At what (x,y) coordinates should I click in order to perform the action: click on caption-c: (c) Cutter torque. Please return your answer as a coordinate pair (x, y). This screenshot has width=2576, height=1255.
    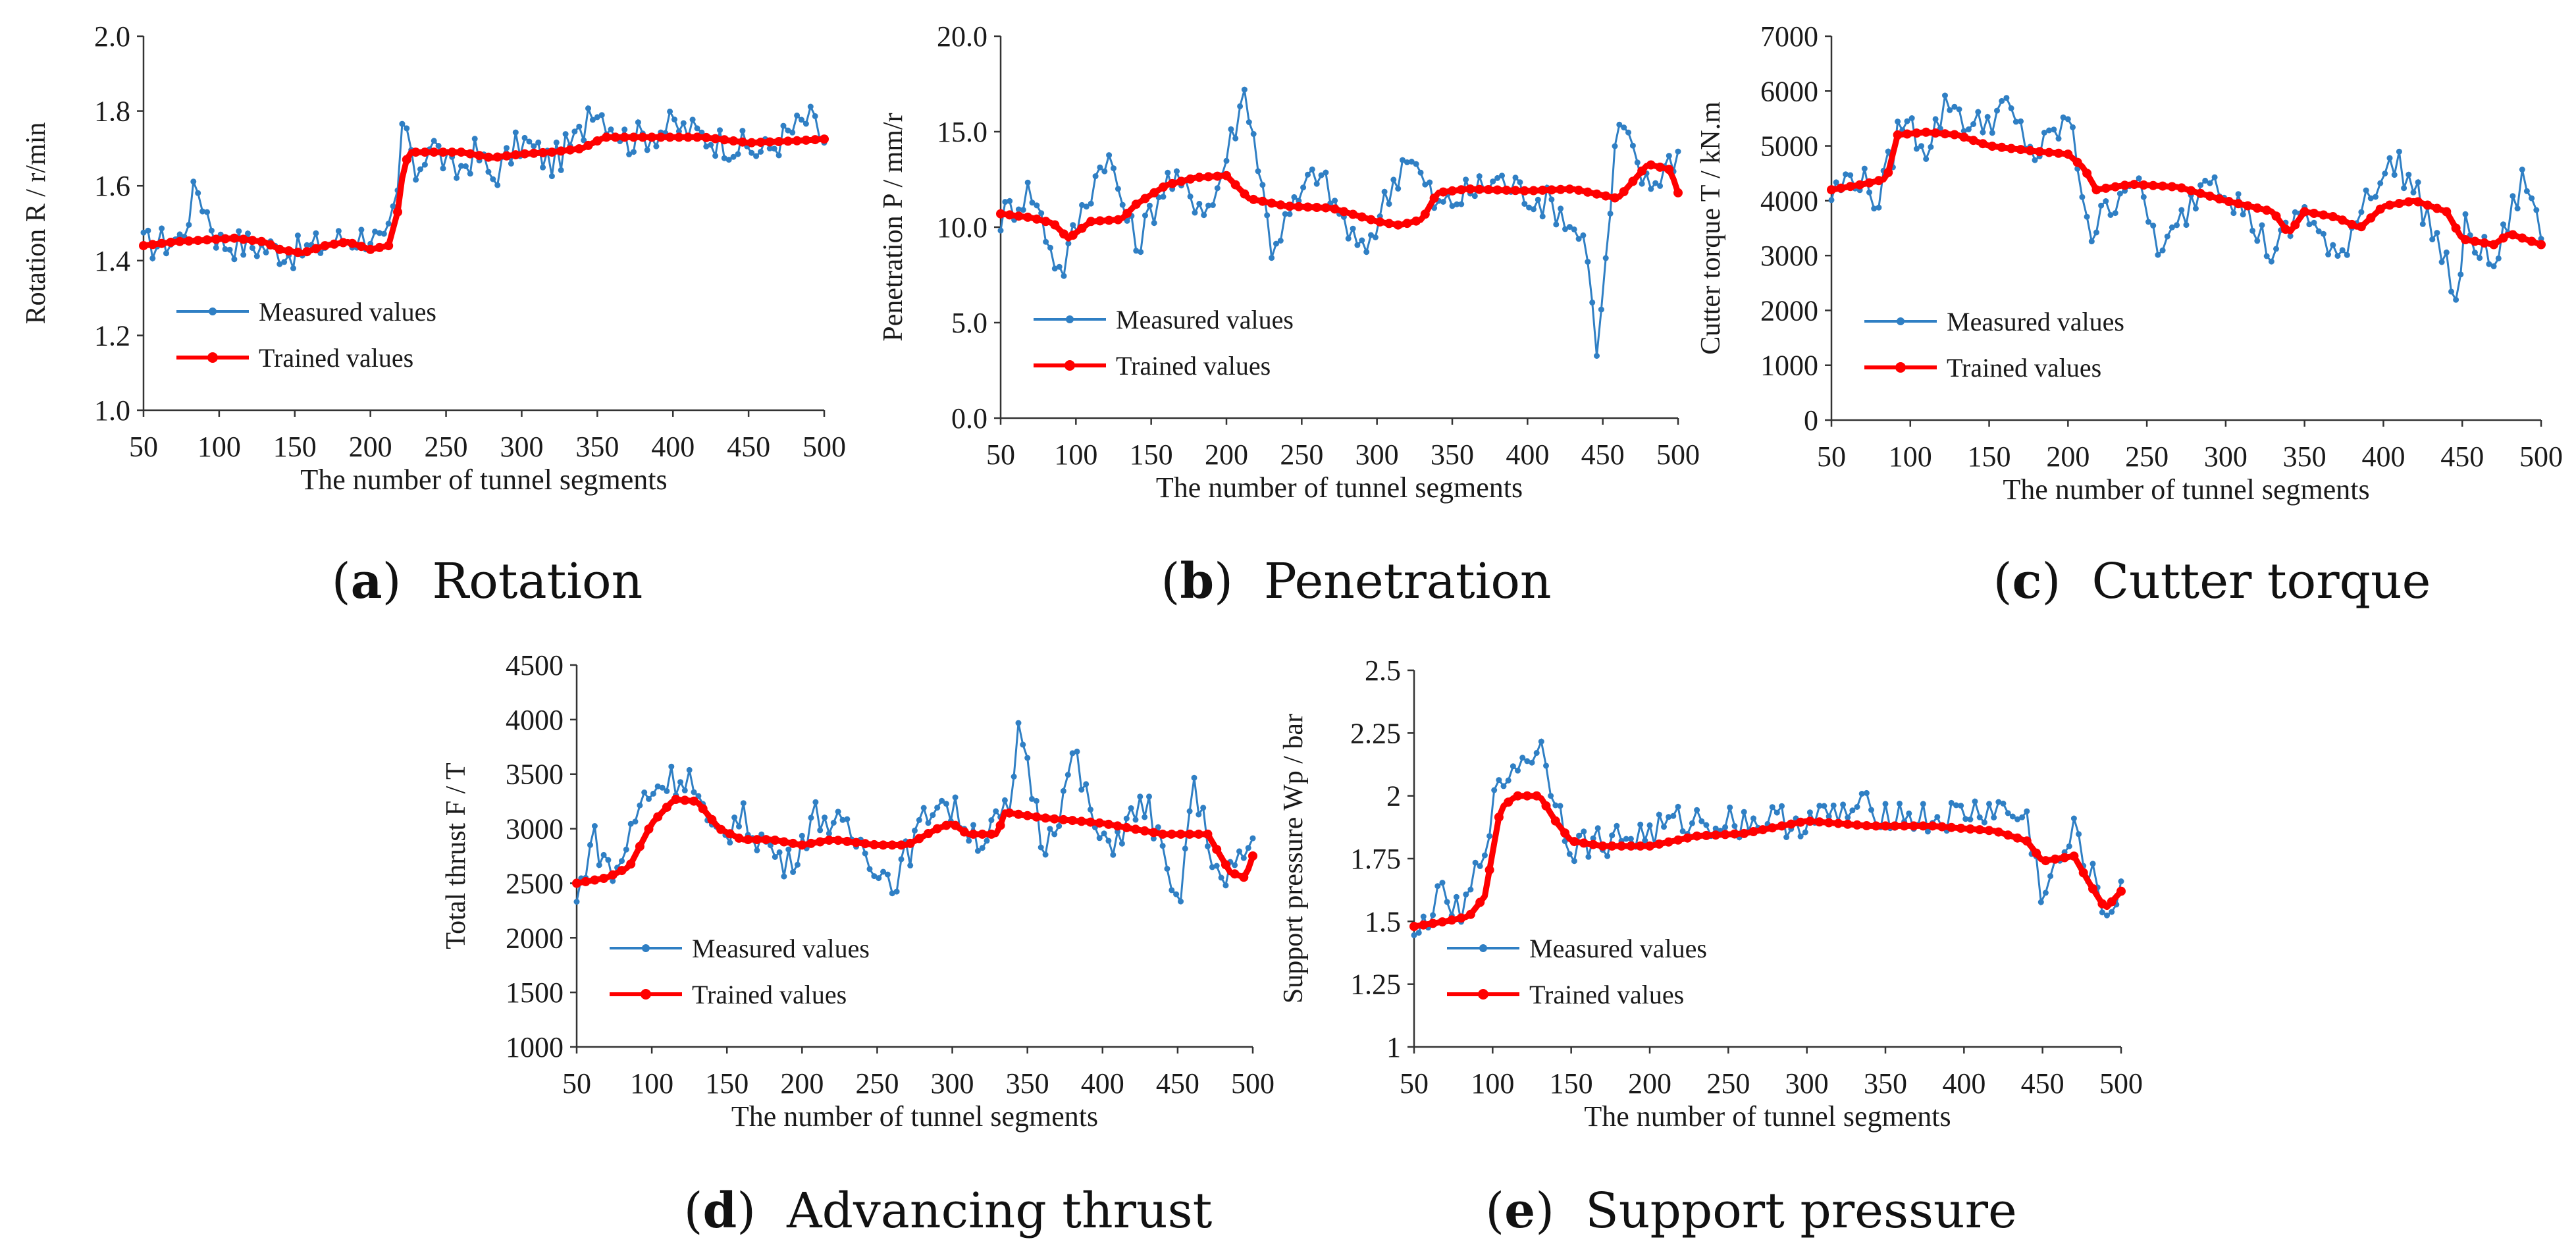
    Looking at the image, I should click on (2212, 581).